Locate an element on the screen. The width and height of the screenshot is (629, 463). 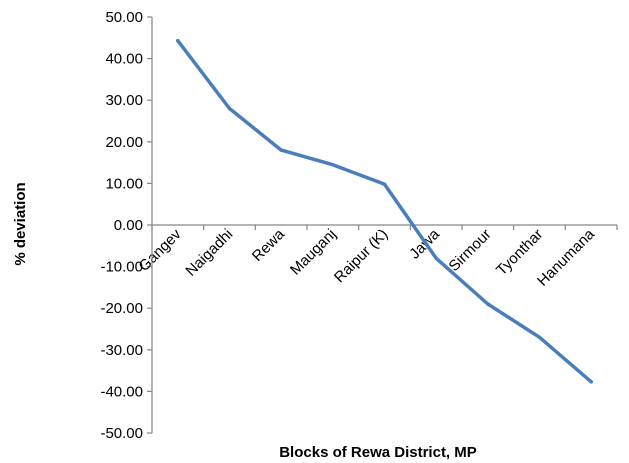
y-tick-label: 40.00 is located at coordinates (124, 59).